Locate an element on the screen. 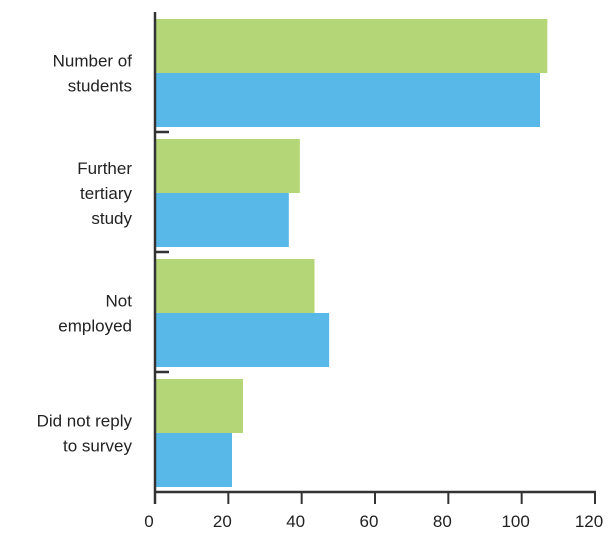 The height and width of the screenshot is (541, 616). category-label-0: Number of students is located at coordinates (93, 74).